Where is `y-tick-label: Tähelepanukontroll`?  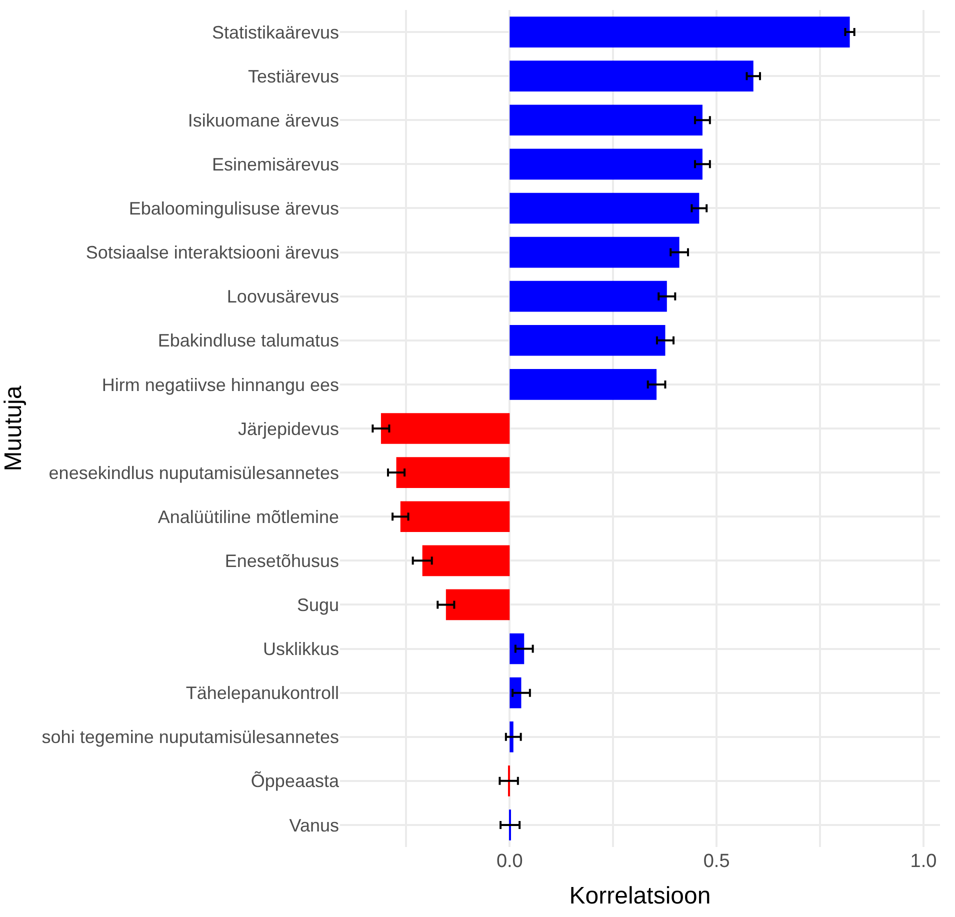
y-tick-label: Tähelepanukontroll is located at coordinates (262, 693).